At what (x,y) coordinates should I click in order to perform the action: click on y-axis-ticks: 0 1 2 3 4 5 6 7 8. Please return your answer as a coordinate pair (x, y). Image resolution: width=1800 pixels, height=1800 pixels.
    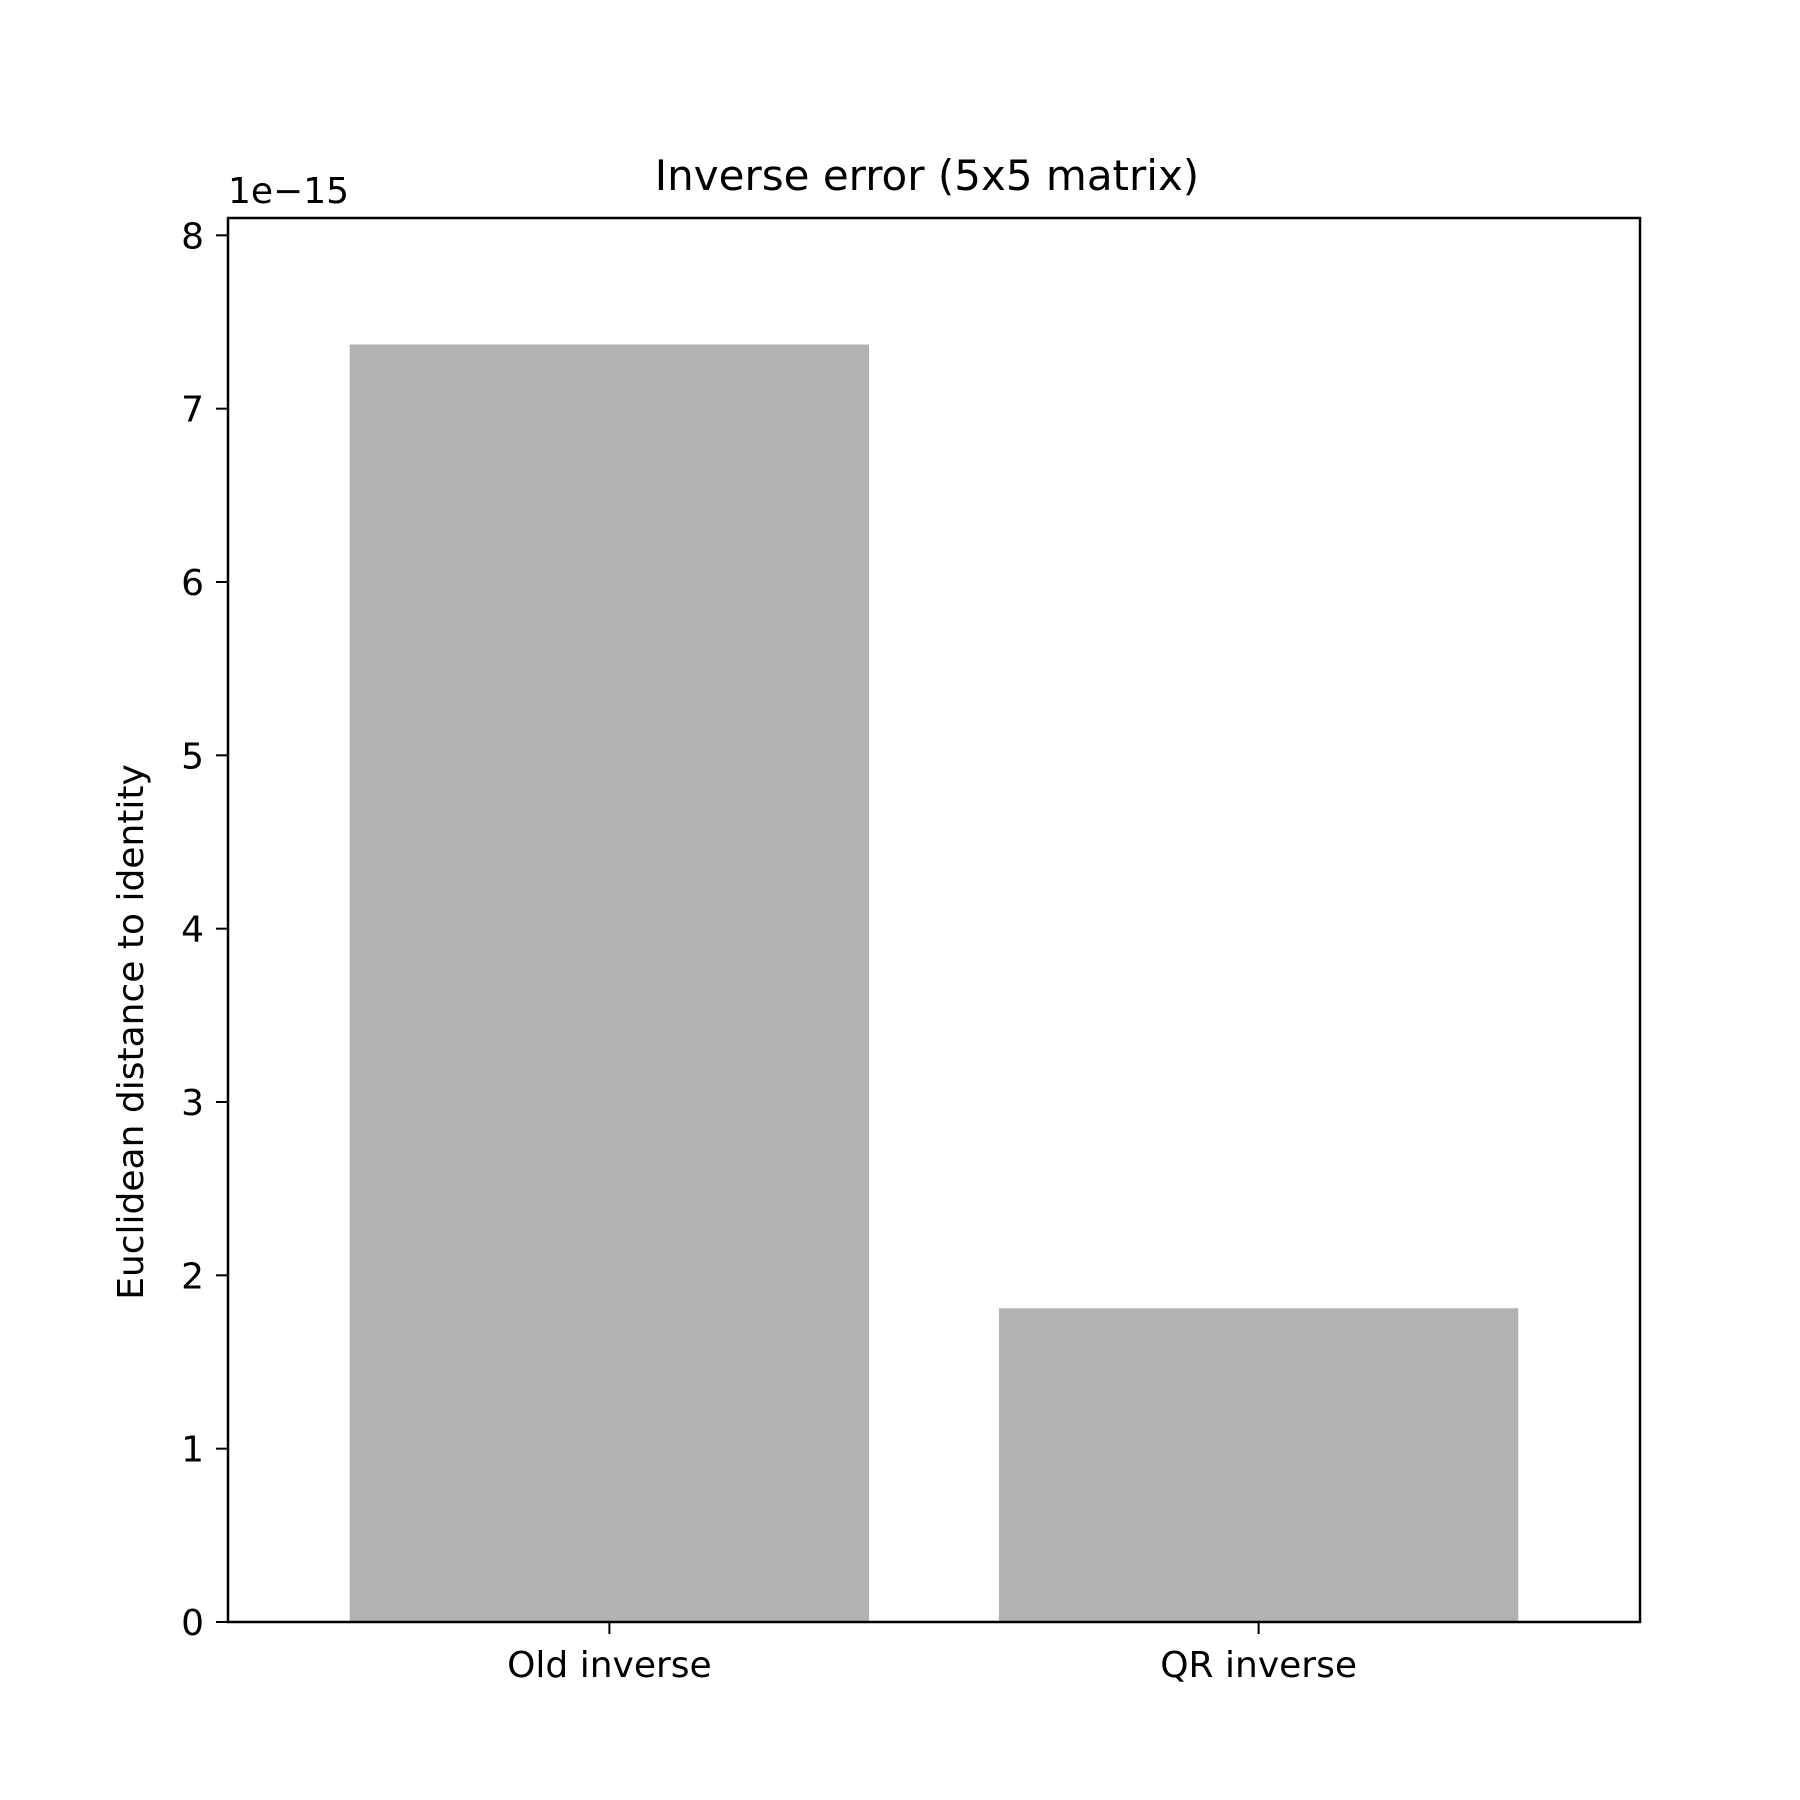
    Looking at the image, I should click on (204, 930).